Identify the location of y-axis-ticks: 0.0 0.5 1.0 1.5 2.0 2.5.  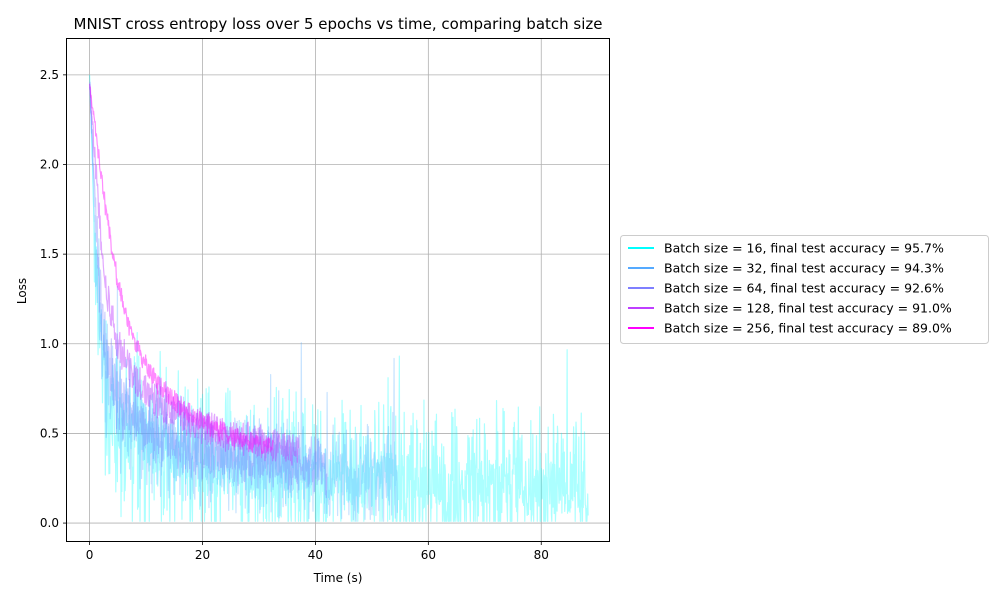
(53, 299).